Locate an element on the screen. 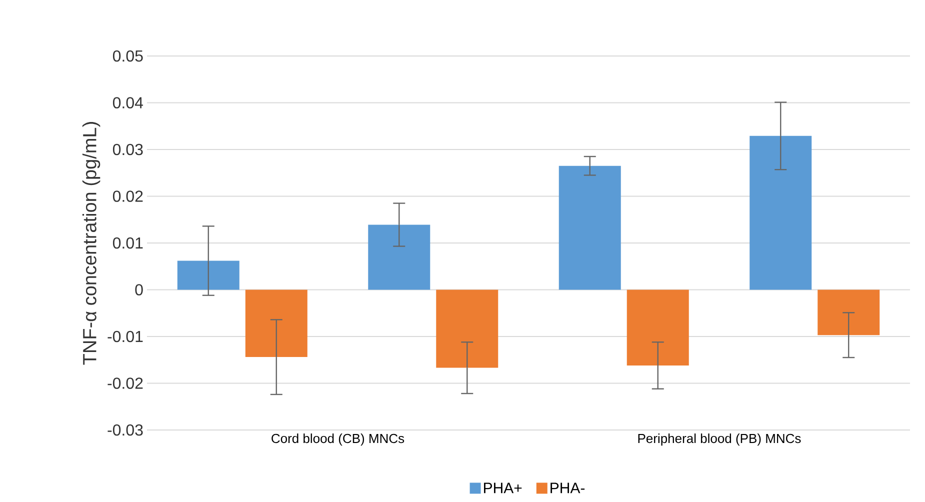 The width and height of the screenshot is (925, 502). text: Peripheral blood (PB) MNCs is located at coordinates (719, 440).